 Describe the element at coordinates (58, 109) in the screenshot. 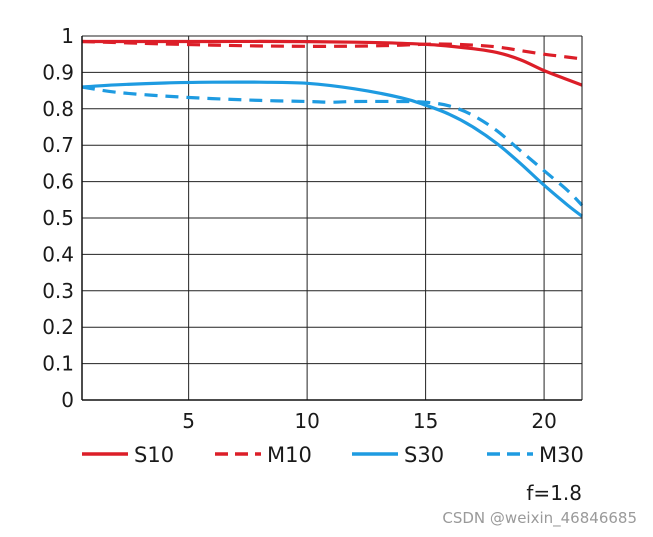

I see `y-tick-label: 0.8` at that location.